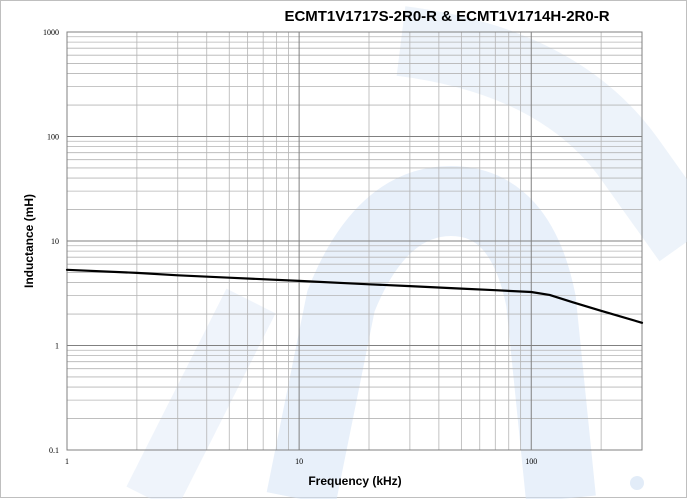 This screenshot has width=687, height=499. I want to click on inductance-curve, so click(354, 296).